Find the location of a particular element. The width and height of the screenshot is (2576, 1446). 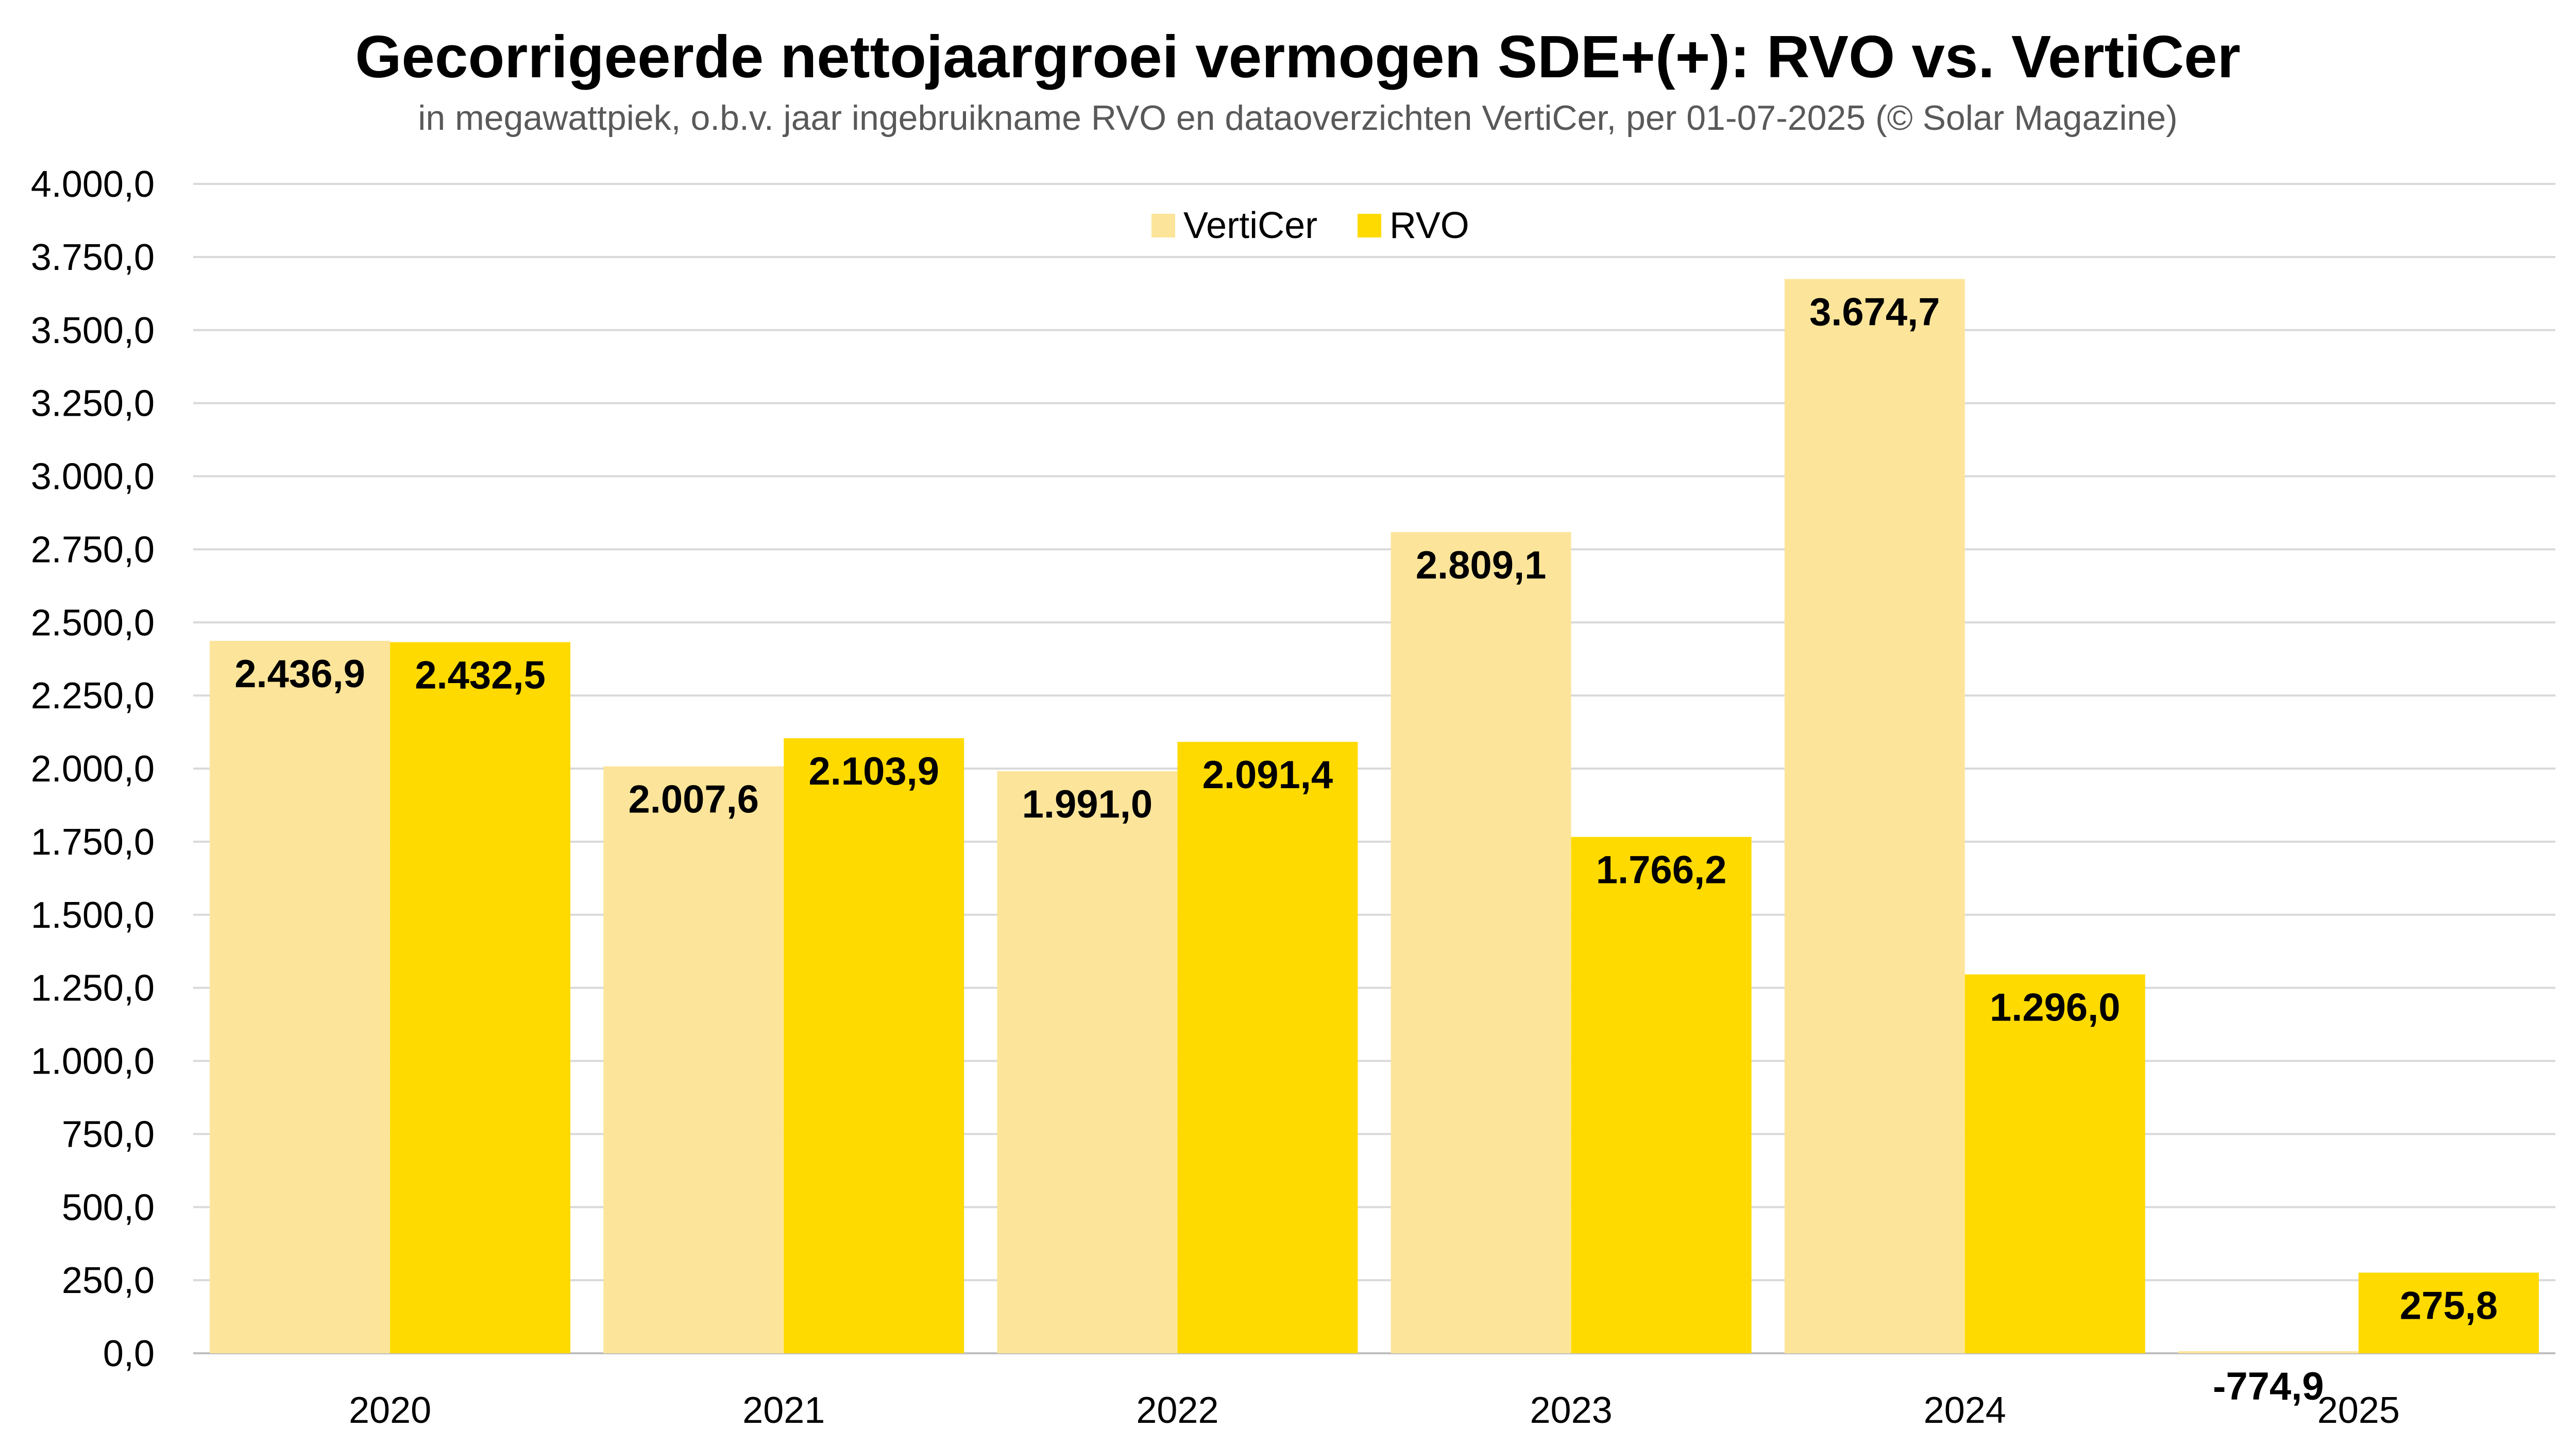

bar-verticer-2025 is located at coordinates (2268, 1352).